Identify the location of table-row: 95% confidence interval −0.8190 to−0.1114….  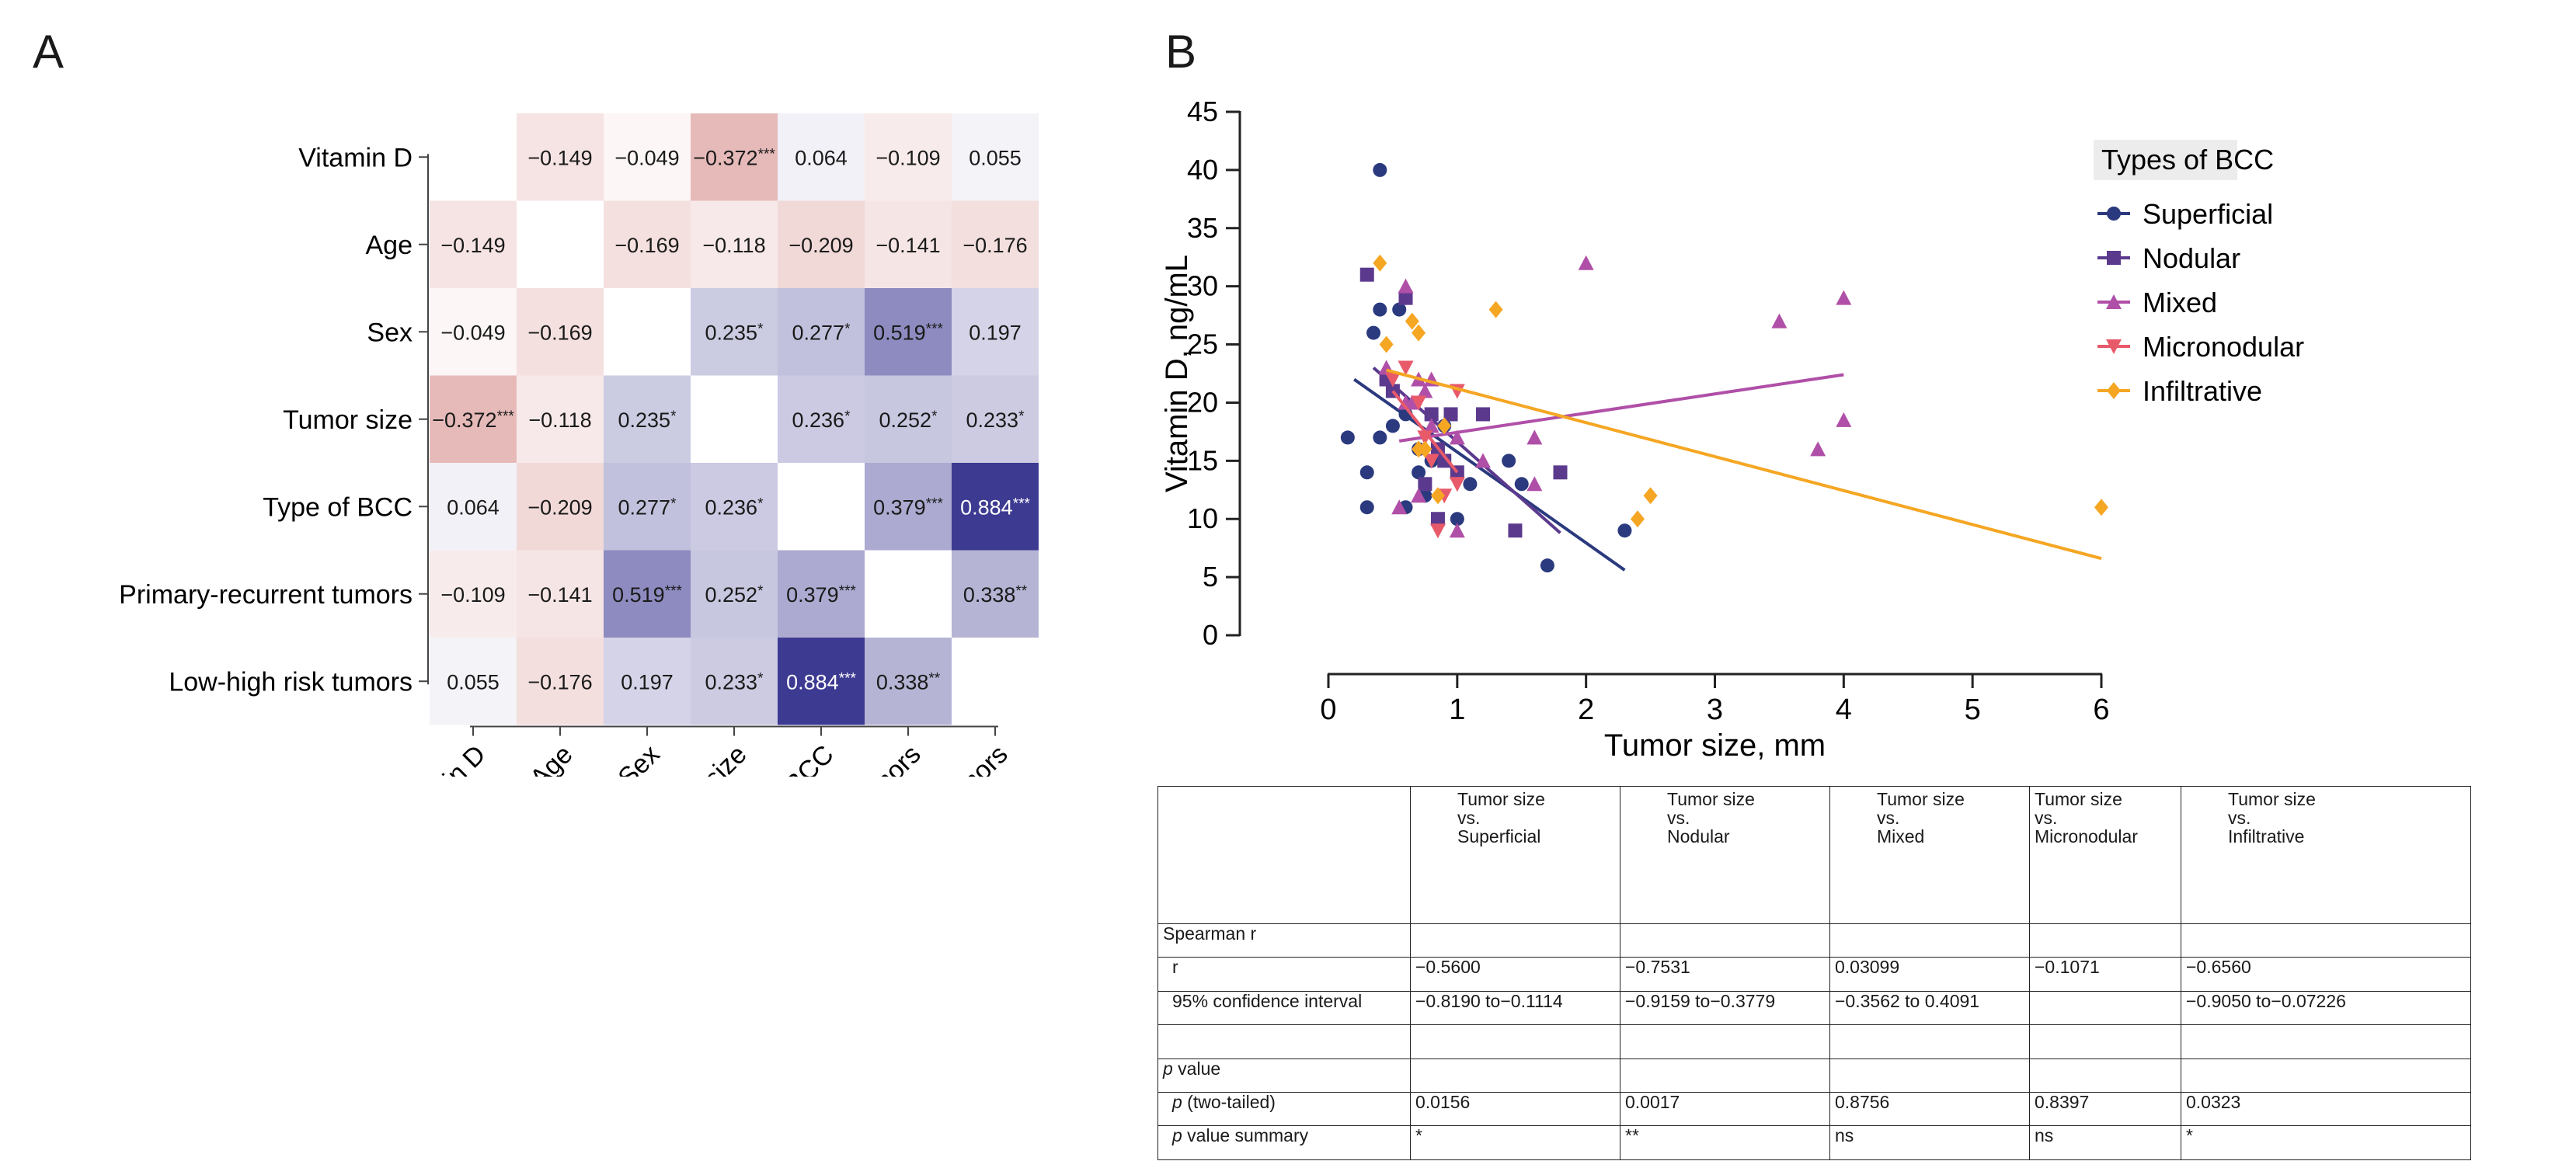
(1814, 1008).